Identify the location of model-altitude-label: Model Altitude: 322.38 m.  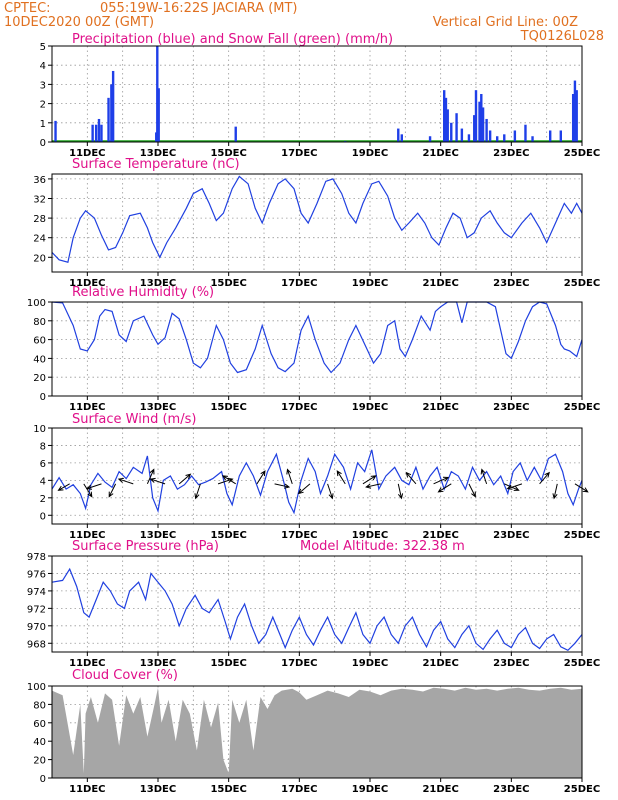
(382, 546).